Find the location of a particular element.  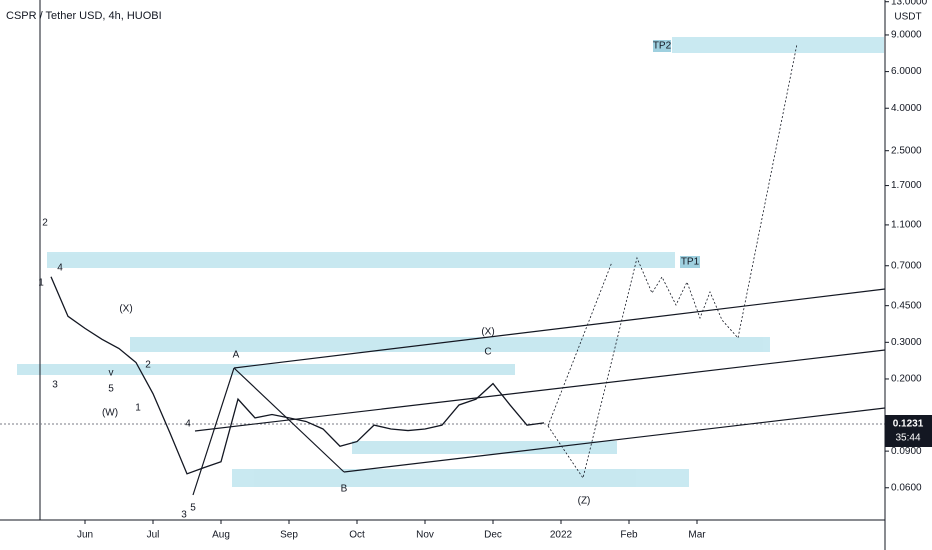

y-tick-label: 1.7000 is located at coordinates (906, 185).